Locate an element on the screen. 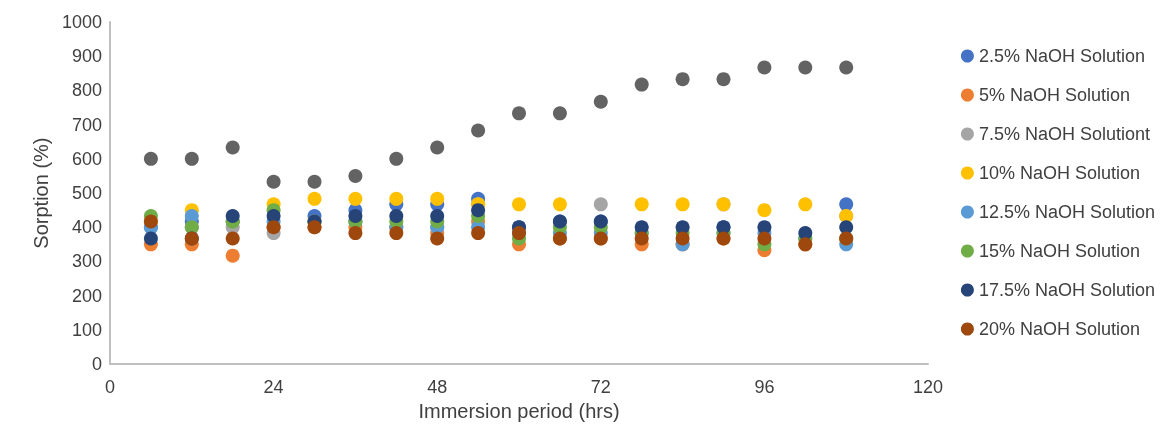 Image resolution: width=1162 pixels, height=426 pixels. y-tick-label: 900 is located at coordinates (86, 56).